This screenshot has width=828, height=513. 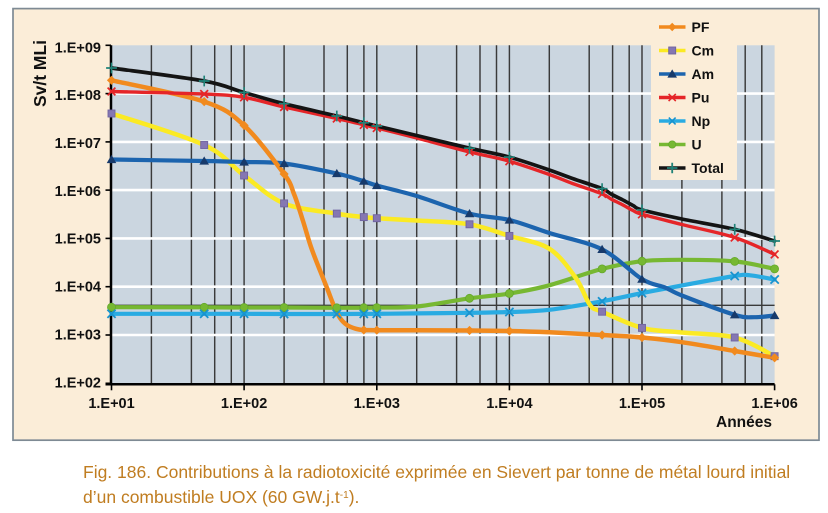 I want to click on svg-text: Total, so click(x=708, y=168).